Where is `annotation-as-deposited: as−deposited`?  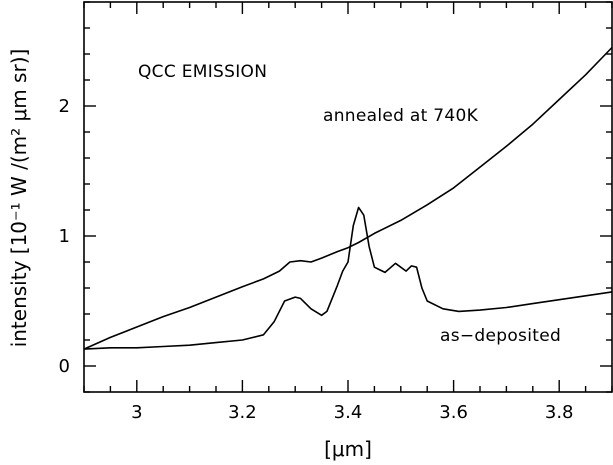 annotation-as-deposited: as−deposited is located at coordinates (500, 336).